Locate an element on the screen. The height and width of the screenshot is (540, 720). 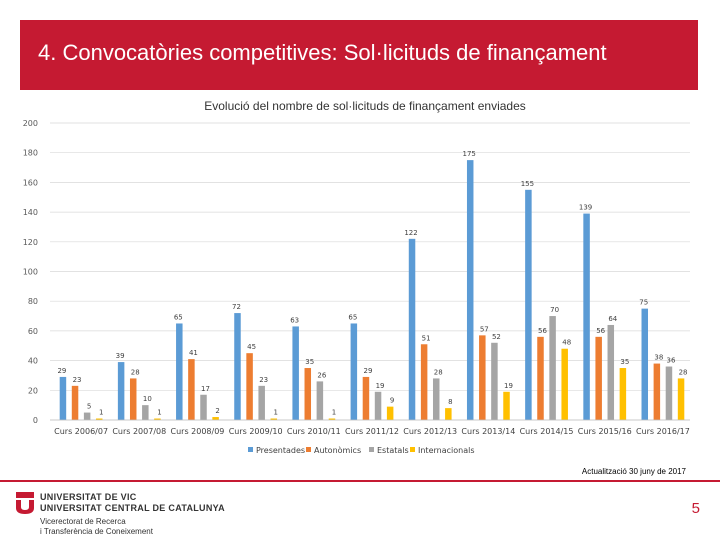
data-label: 155 is located at coordinates (527, 184).